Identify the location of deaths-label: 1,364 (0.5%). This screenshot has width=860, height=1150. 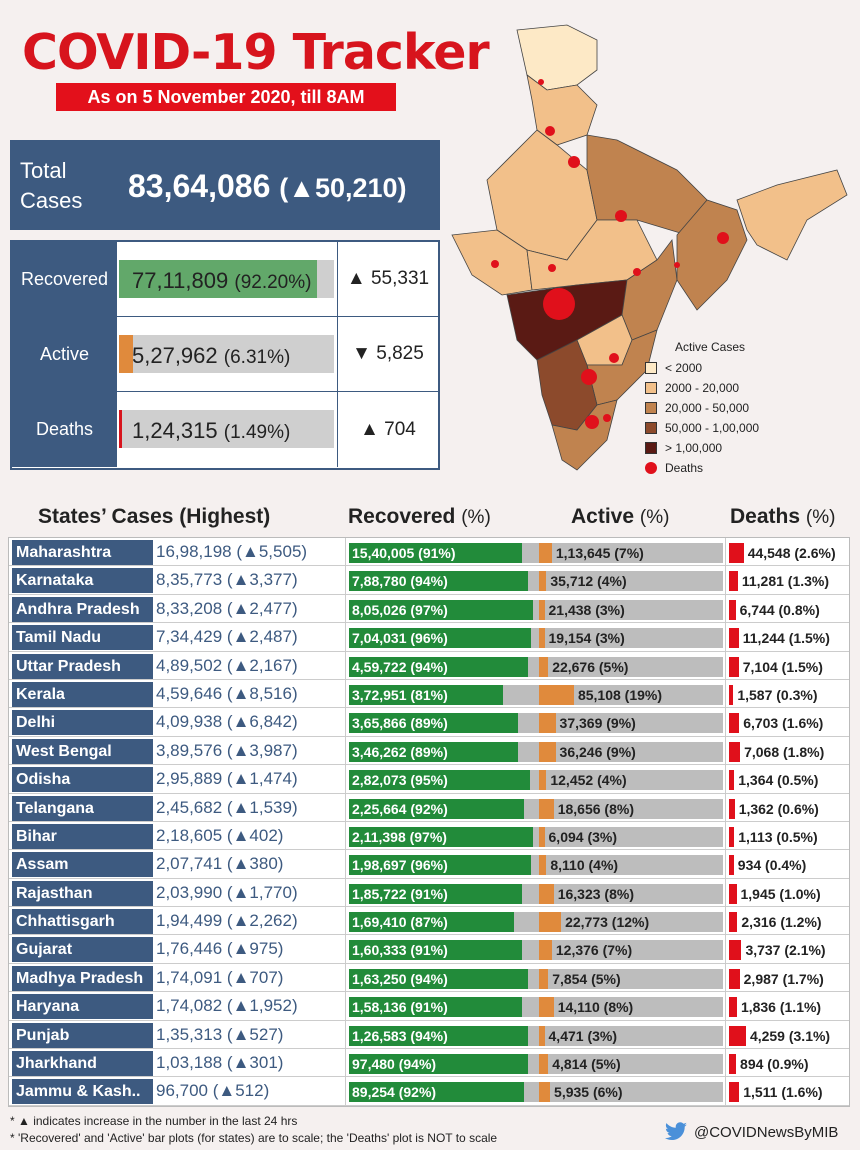
(778, 780).